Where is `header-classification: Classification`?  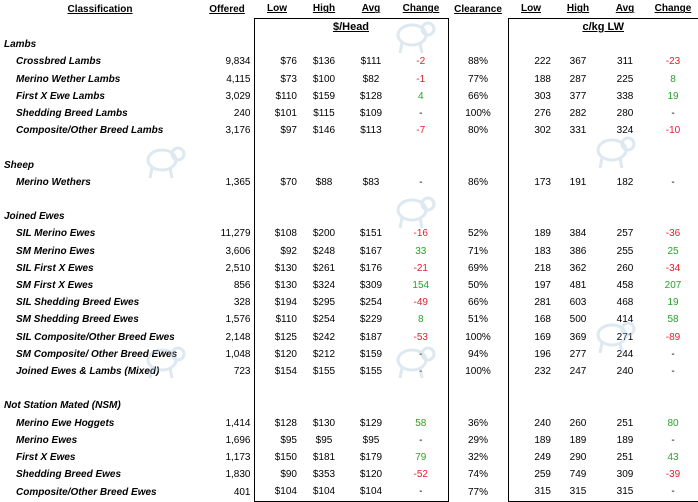 header-classification: Classification is located at coordinates (100, 9).